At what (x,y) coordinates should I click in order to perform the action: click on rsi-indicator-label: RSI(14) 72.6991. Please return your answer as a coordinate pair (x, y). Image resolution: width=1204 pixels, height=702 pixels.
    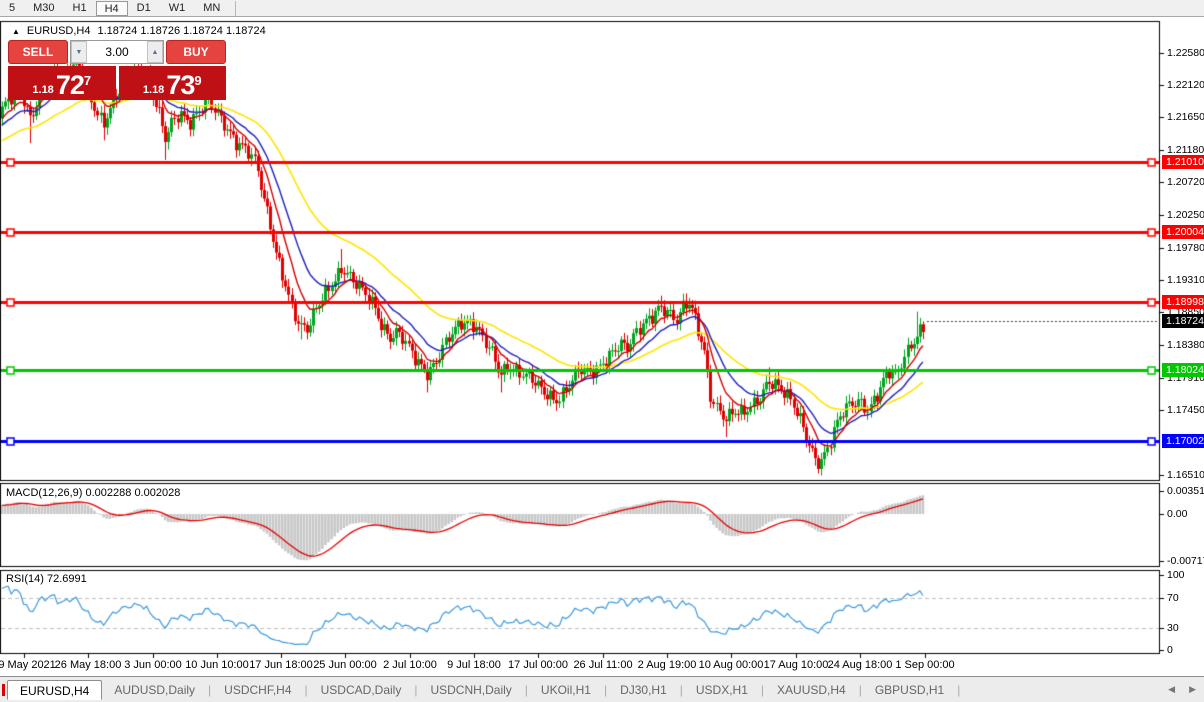
    Looking at the image, I should click on (46, 579).